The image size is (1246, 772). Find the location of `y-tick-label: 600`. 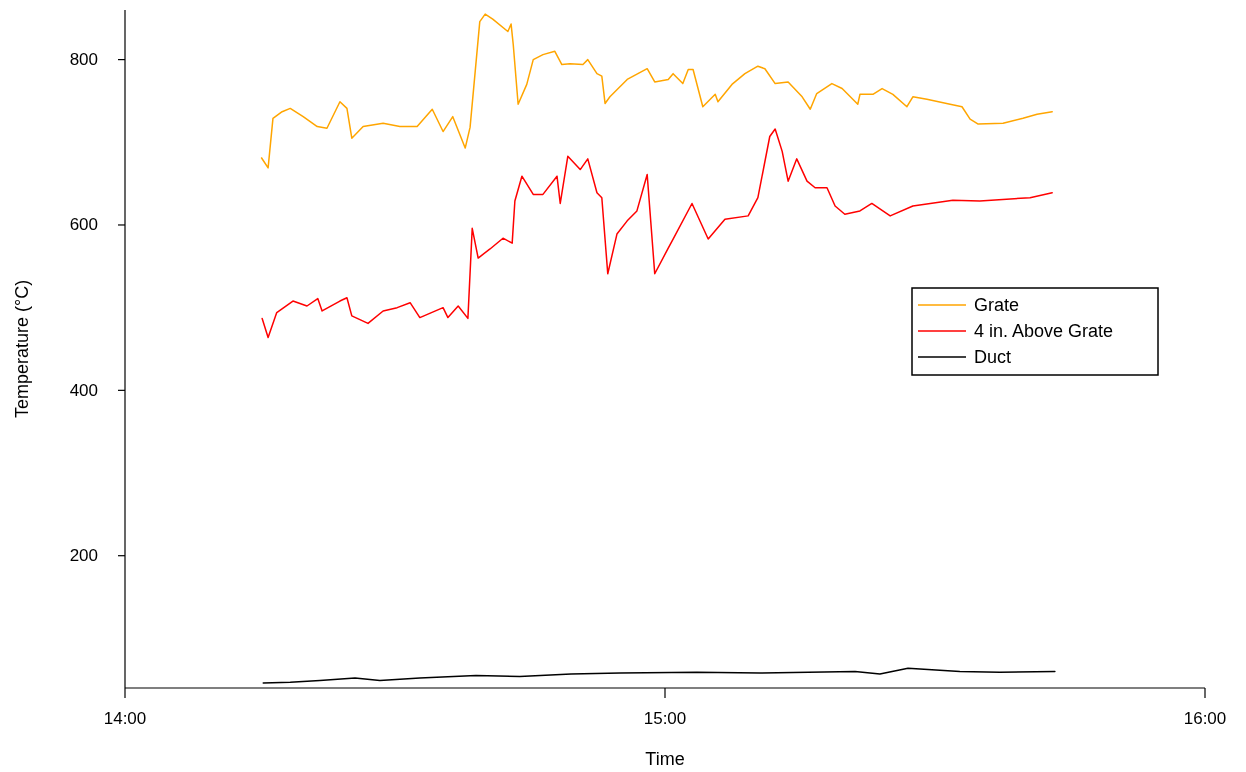

y-tick-label: 600 is located at coordinates (83, 225).